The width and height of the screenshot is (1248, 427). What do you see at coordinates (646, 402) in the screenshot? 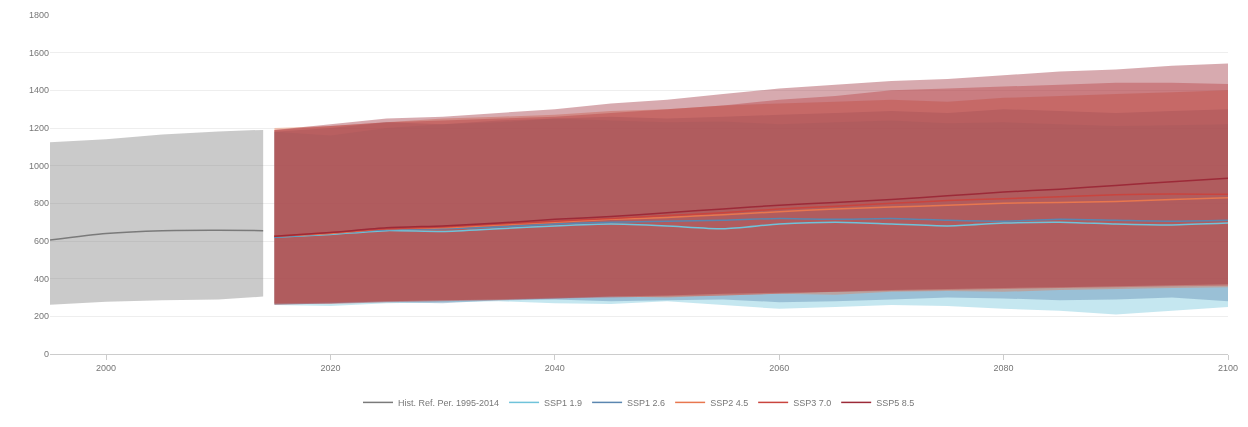
I see `legend-label: SSP1 2.6` at bounding box center [646, 402].